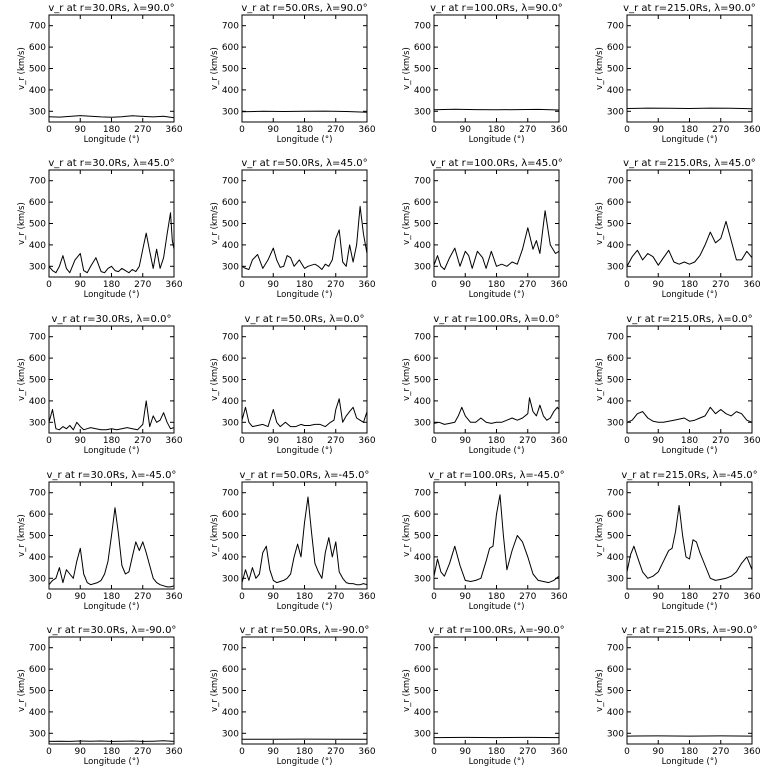 This screenshot has width=768, height=768. Describe the element at coordinates (496, 8) in the screenshot. I see `panel-title: v_r at r=100.0Rs, λ=90.0°` at that location.